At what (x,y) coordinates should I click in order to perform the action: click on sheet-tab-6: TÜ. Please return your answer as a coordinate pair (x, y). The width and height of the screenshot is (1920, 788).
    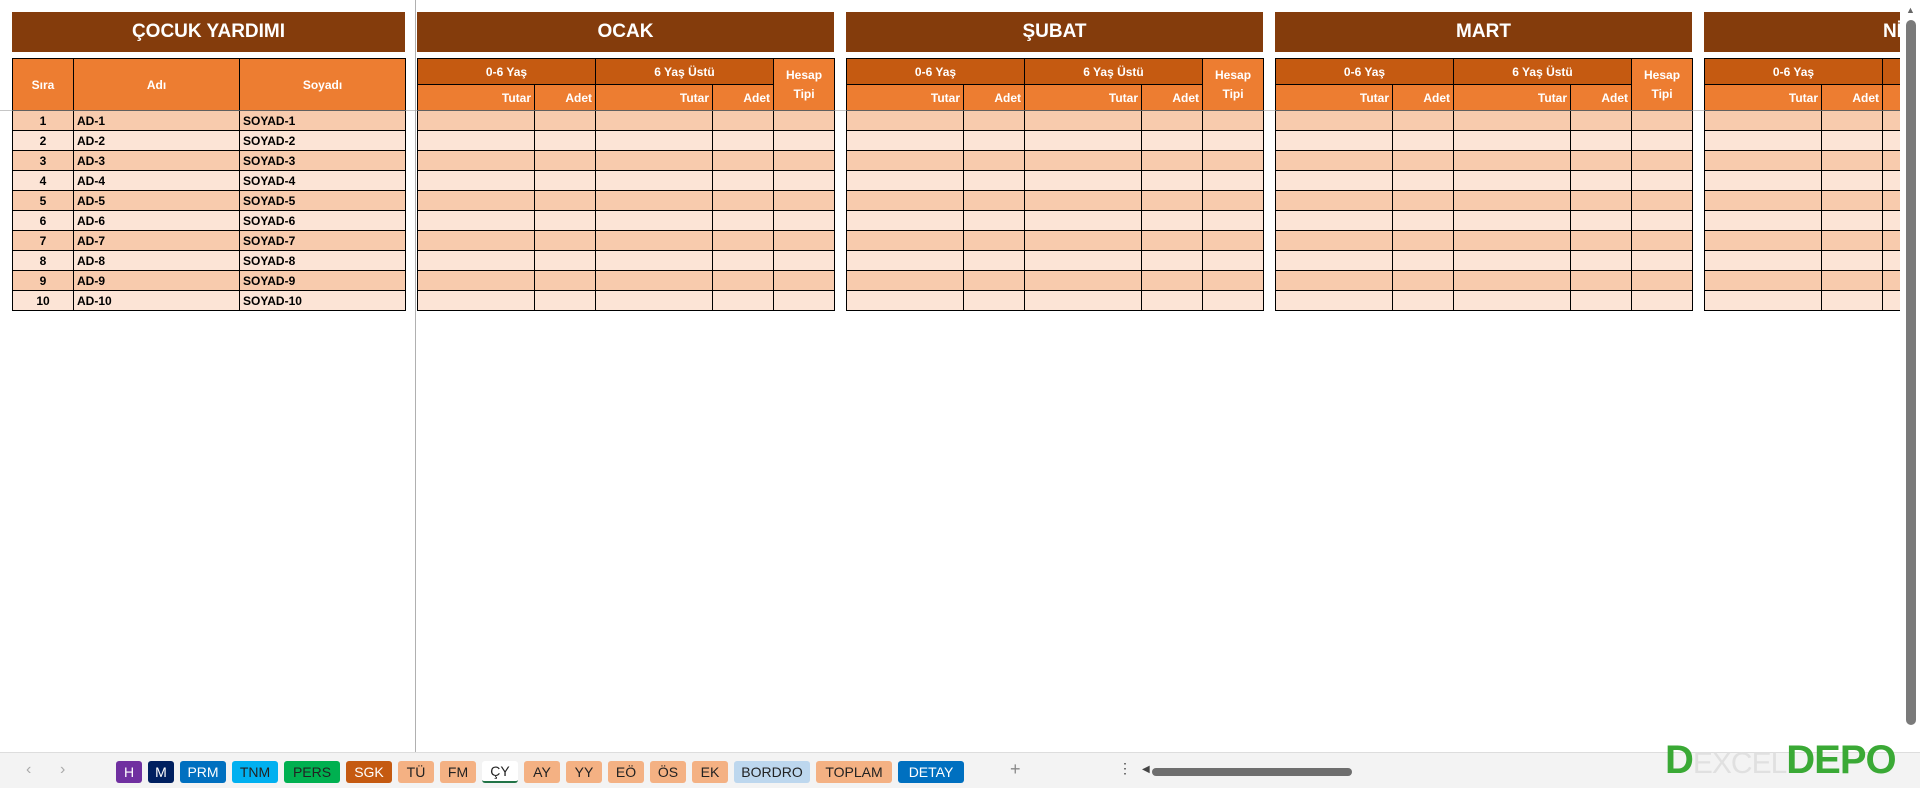
    Looking at the image, I should click on (416, 772).